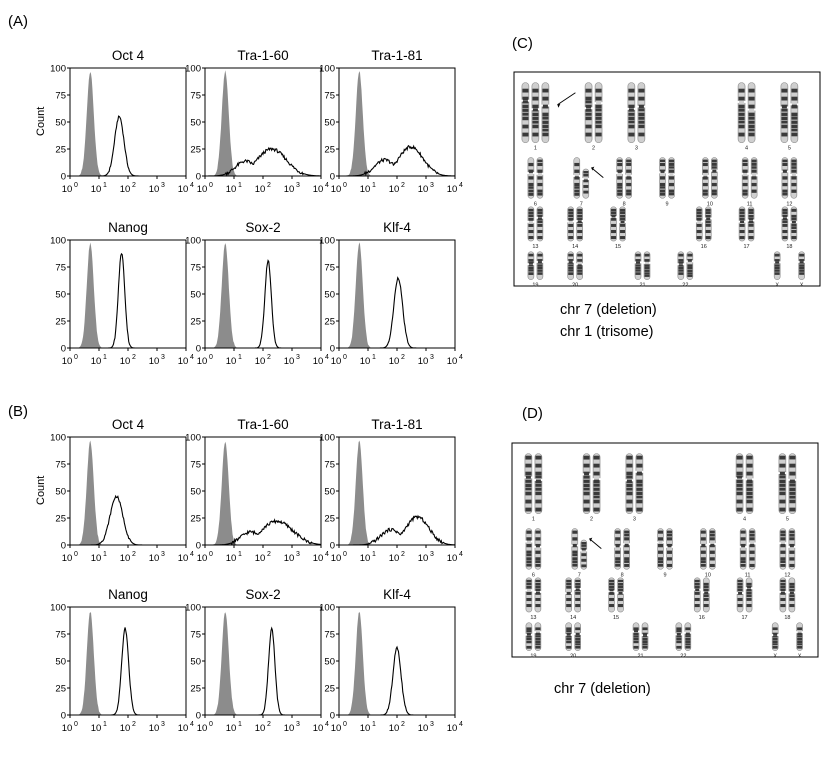  I want to click on chromosome-number: 8, so click(622, 575).